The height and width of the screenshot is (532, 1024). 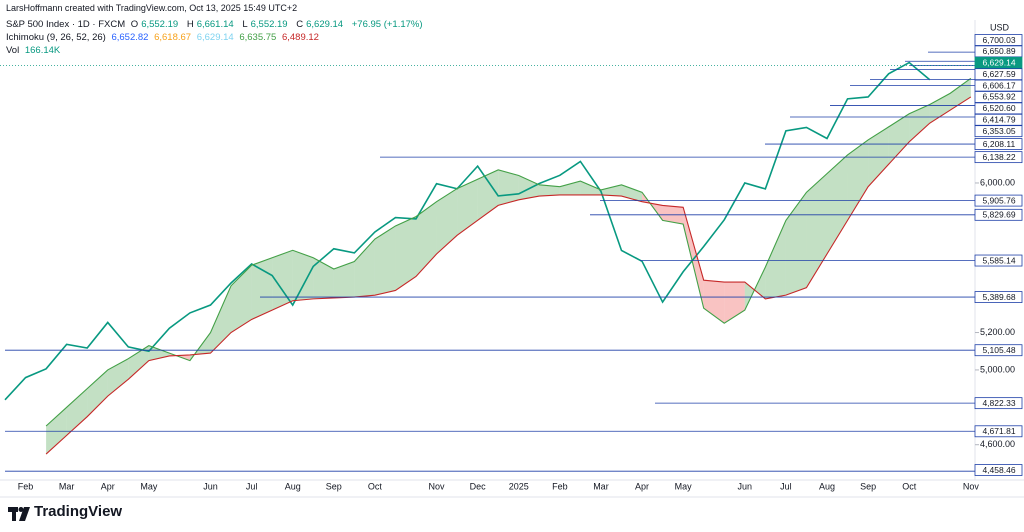 What do you see at coordinates (325, 24) in the screenshot?
I see `ohlc-value: 6,629.14` at bounding box center [325, 24].